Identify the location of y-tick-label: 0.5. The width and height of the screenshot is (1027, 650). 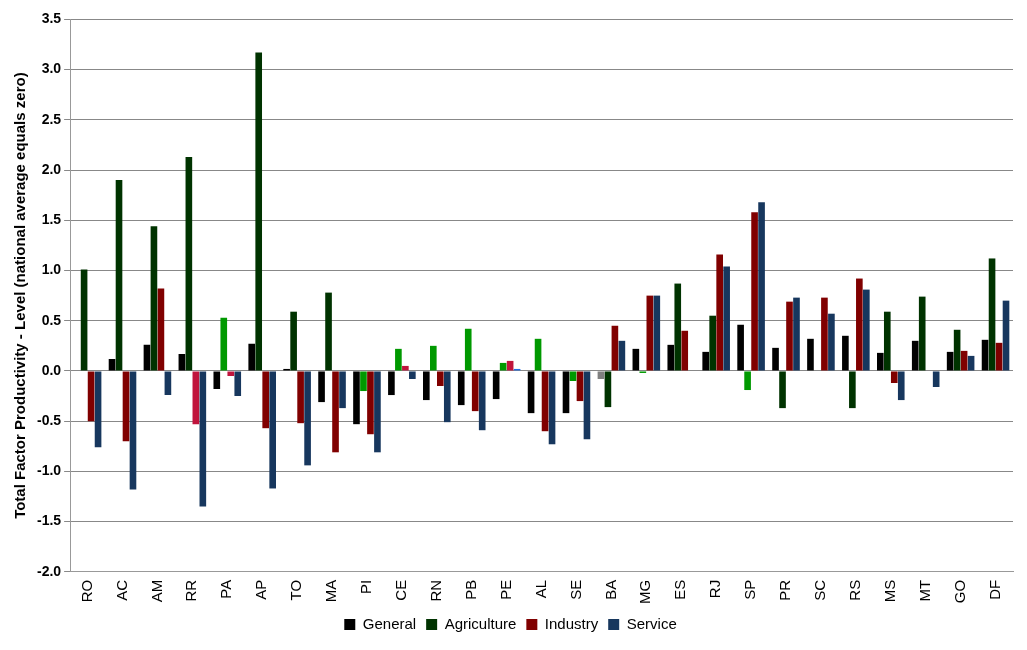
(51, 319).